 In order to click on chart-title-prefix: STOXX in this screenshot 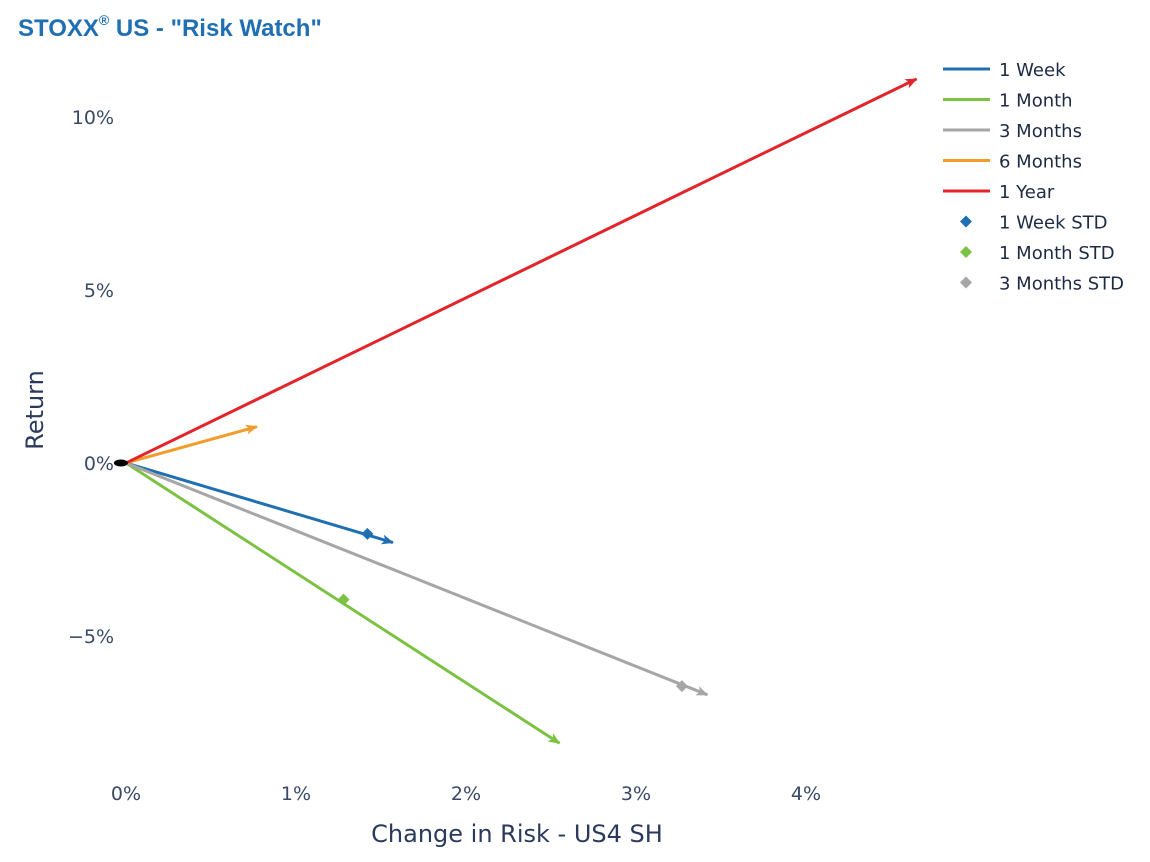, I will do `click(58, 28)`.